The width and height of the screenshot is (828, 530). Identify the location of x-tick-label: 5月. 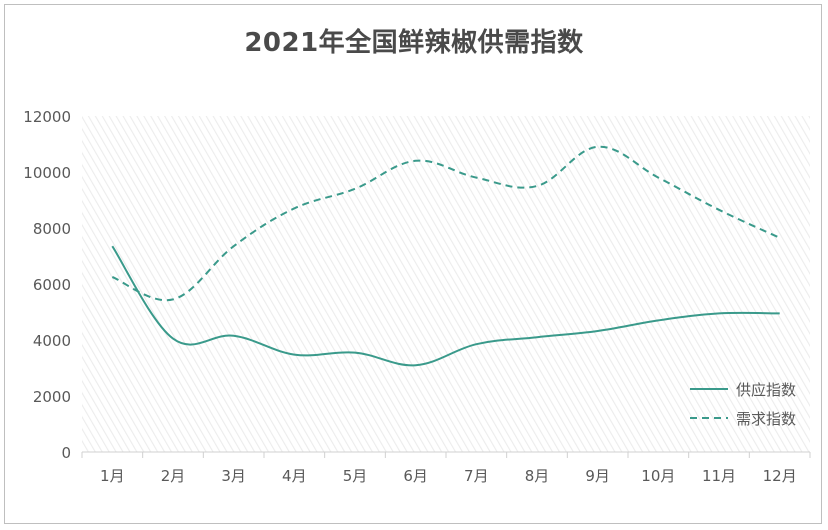
(355, 476).